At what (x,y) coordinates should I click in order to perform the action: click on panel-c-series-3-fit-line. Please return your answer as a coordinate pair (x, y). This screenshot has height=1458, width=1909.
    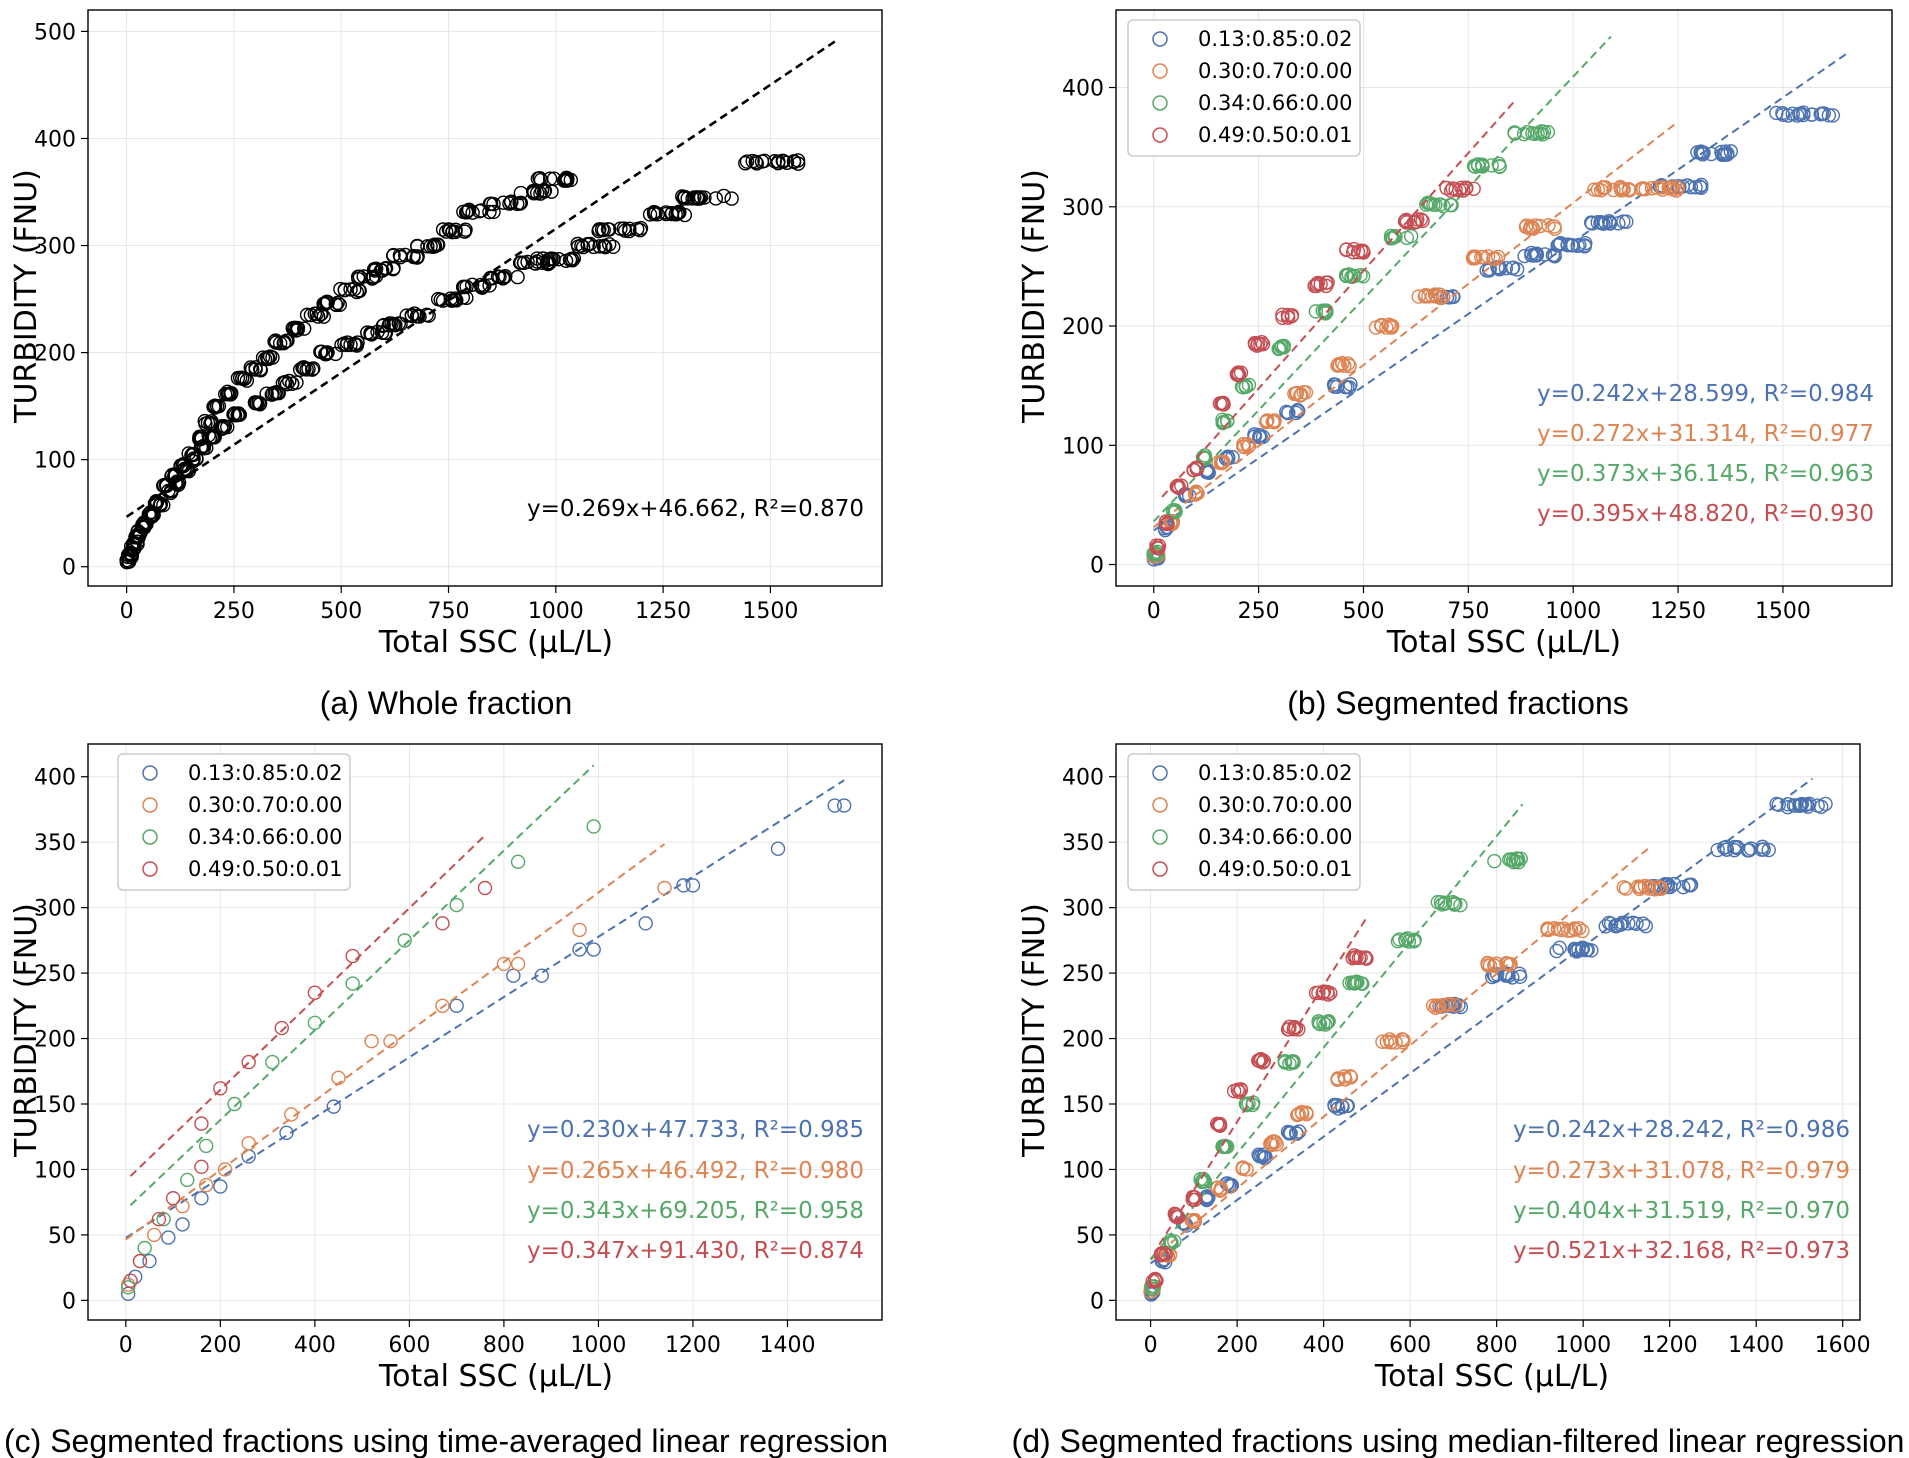
    Looking at the image, I should click on (307, 1005).